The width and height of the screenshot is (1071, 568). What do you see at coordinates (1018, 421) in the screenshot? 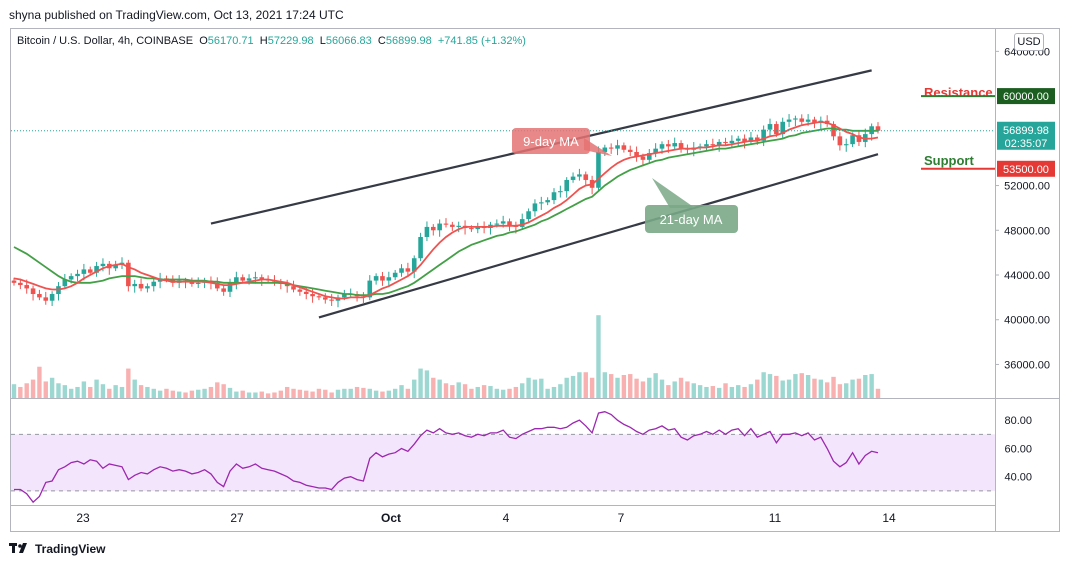
I see `rsi-tick-label: 80.00` at bounding box center [1018, 421].